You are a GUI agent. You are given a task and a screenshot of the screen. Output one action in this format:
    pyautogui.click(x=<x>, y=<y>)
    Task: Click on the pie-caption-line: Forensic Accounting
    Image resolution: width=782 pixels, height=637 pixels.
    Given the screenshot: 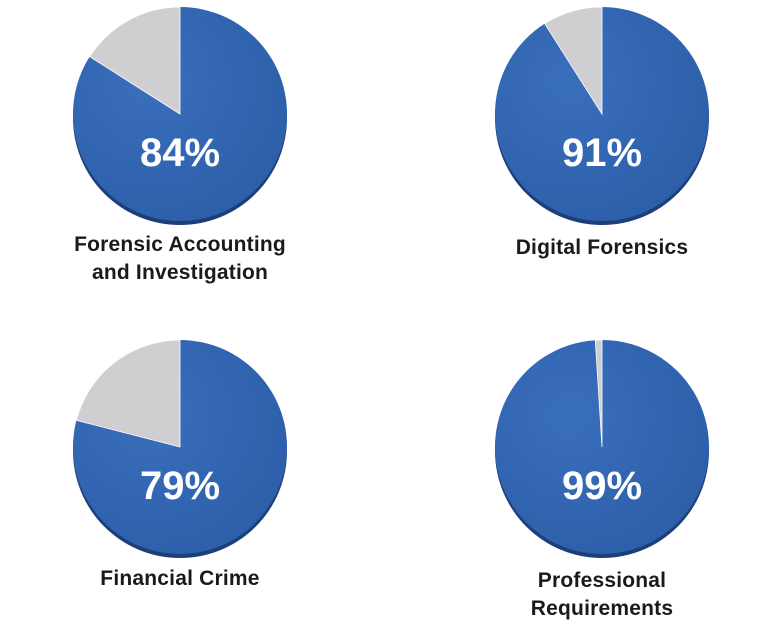 What is the action you would take?
    pyautogui.click(x=180, y=244)
    